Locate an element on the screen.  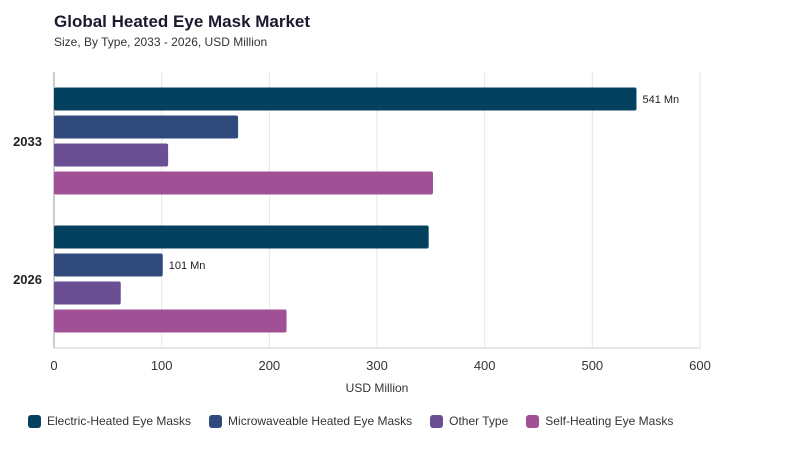
legend-label-self-heating: Self-Heating Eye Masks is located at coordinates (609, 421).